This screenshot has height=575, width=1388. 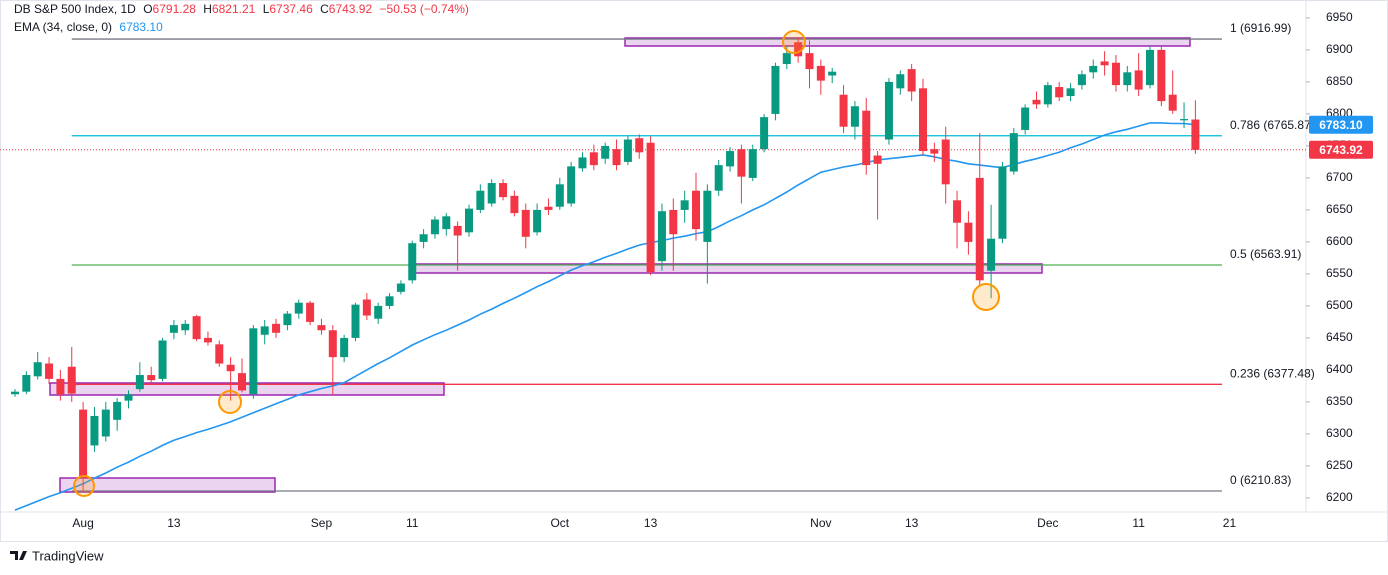 I want to click on brand-logo: TradingView, so click(x=57, y=555).